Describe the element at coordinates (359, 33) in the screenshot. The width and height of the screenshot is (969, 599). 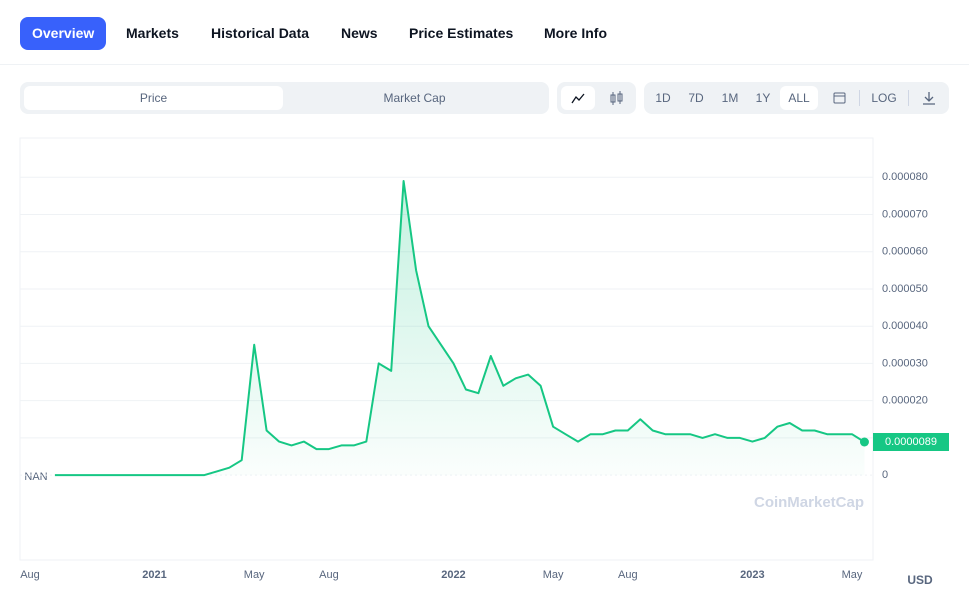
I see `tab: News` at that location.